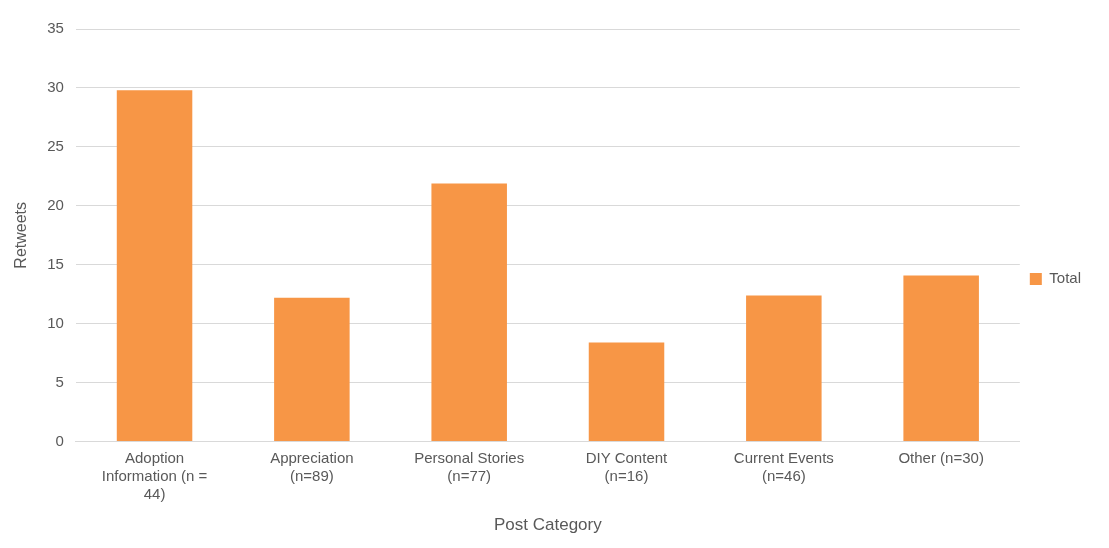 The height and width of the screenshot is (548, 1109). I want to click on y-tick-label: 0, so click(59, 440).